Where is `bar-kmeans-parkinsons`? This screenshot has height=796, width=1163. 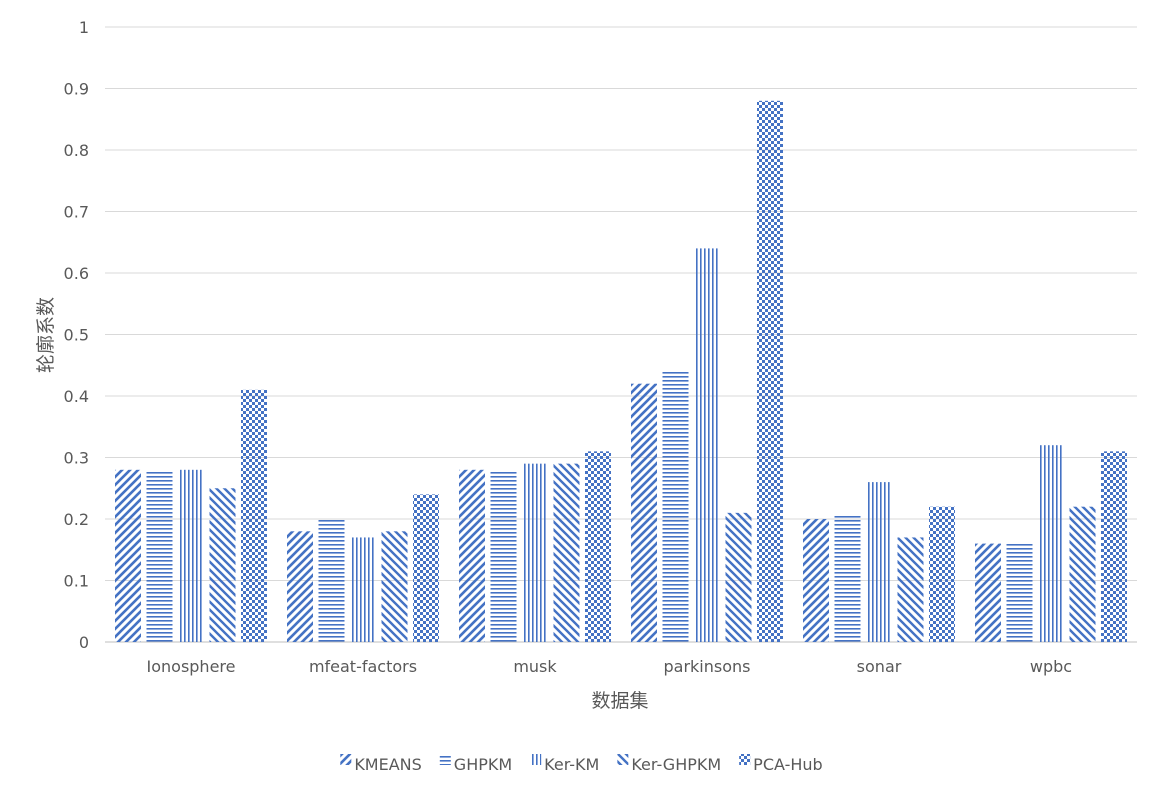 bar-kmeans-parkinsons is located at coordinates (644, 512).